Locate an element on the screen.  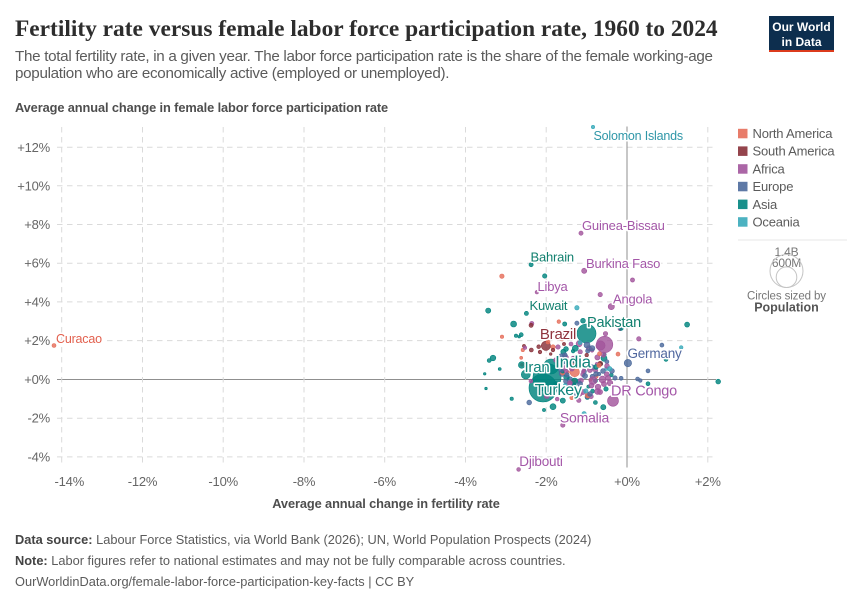
svg-text: -12% is located at coordinates (143, 481).